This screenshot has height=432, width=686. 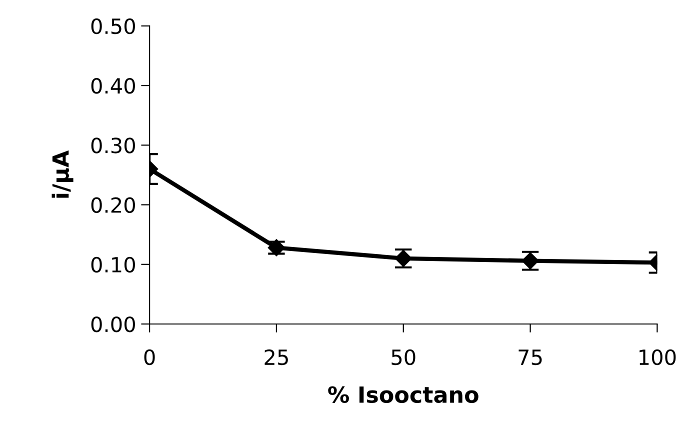 I want to click on x-tick-label: 50, so click(x=404, y=357).